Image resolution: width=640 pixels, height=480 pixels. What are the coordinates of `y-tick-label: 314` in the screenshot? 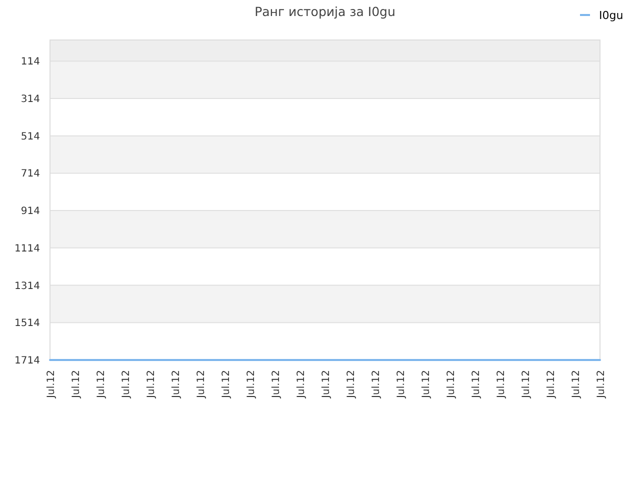 It's located at (30, 99).